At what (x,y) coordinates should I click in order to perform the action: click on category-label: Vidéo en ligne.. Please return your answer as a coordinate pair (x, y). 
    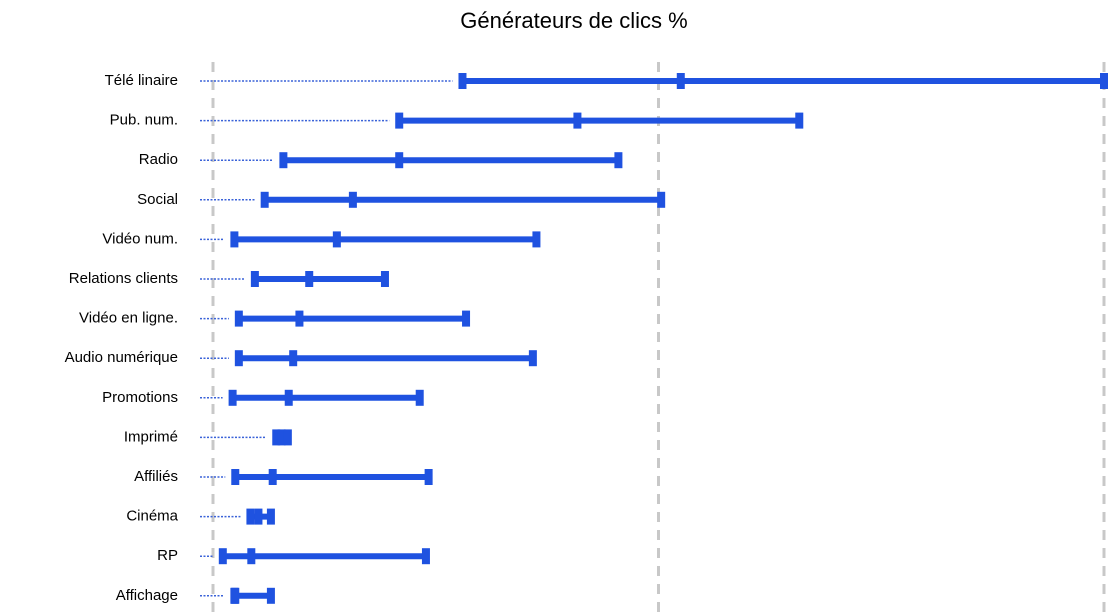
    Looking at the image, I should click on (128, 318).